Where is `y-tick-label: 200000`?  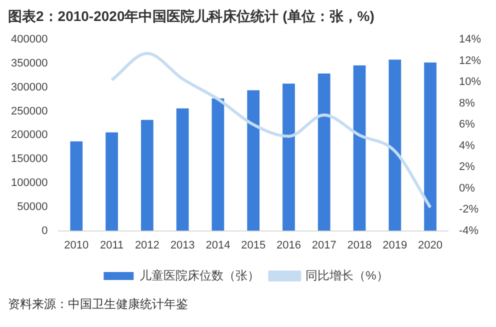 y-tick-label: 200000 is located at coordinates (29, 135).